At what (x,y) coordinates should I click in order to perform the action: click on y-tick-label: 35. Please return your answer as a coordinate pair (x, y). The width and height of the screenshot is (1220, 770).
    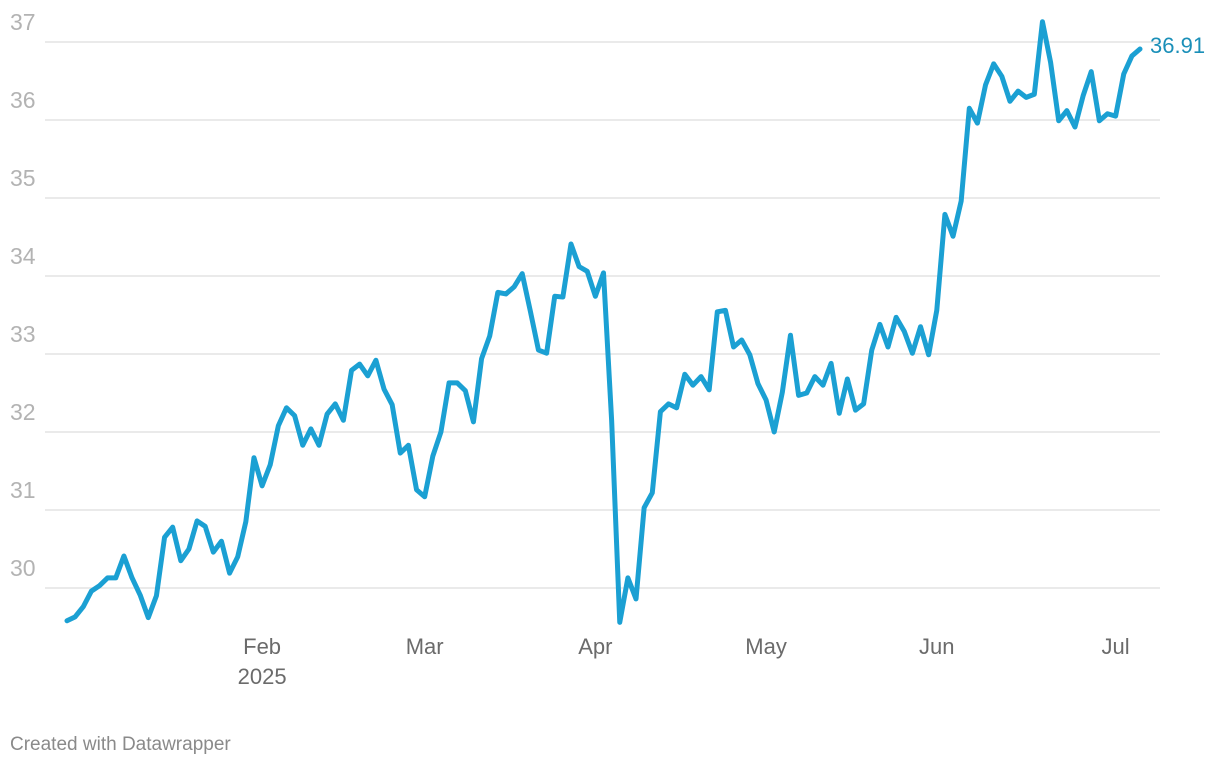
    Looking at the image, I should click on (23, 178).